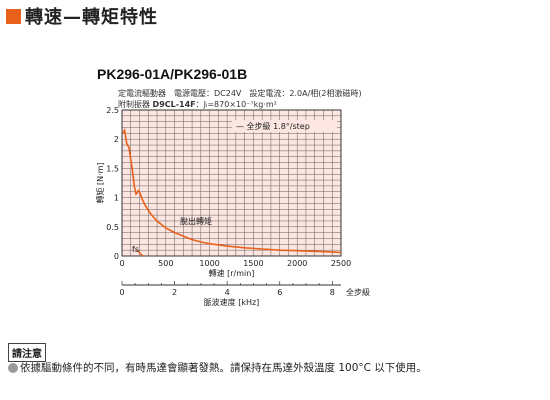 The height and width of the screenshot is (400, 550). What do you see at coordinates (112, 168) in the screenshot?
I see `y-tick-label: 1.5` at bounding box center [112, 168].